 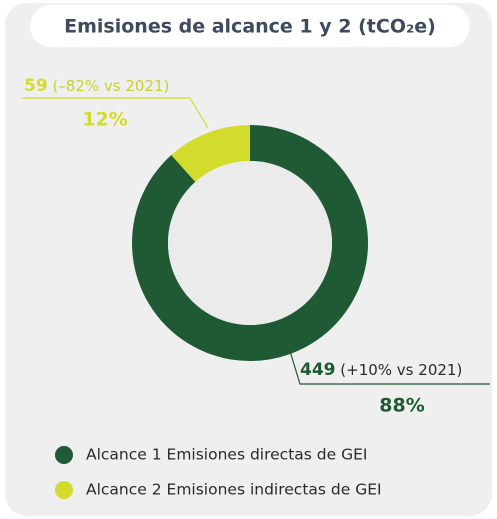 What do you see at coordinates (110, 86) in the screenshot?
I see `change-label: (–82% vs 2021)` at bounding box center [110, 86].